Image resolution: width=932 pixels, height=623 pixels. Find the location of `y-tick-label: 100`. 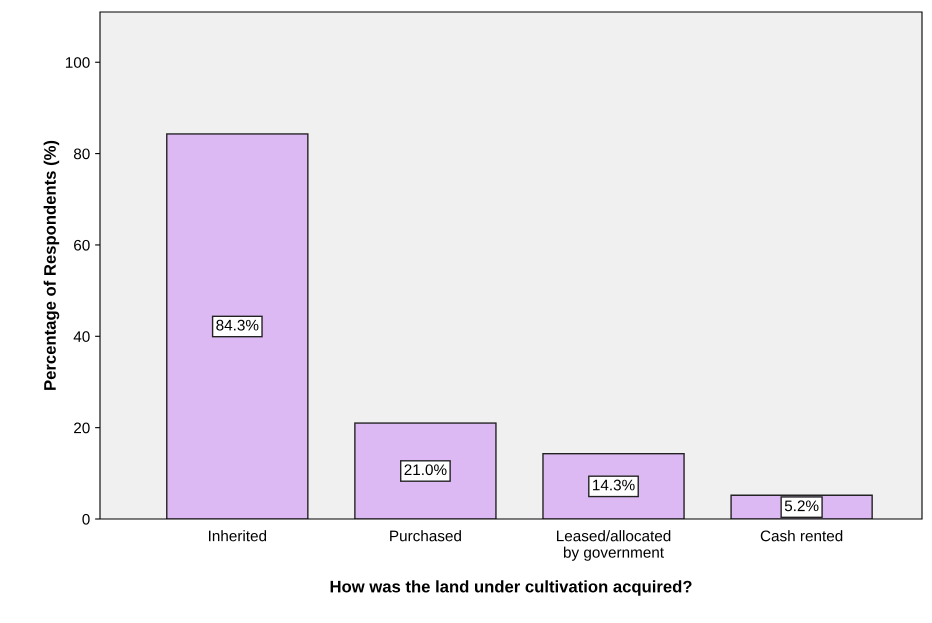

y-tick-label: 100 is located at coordinates (78, 62).